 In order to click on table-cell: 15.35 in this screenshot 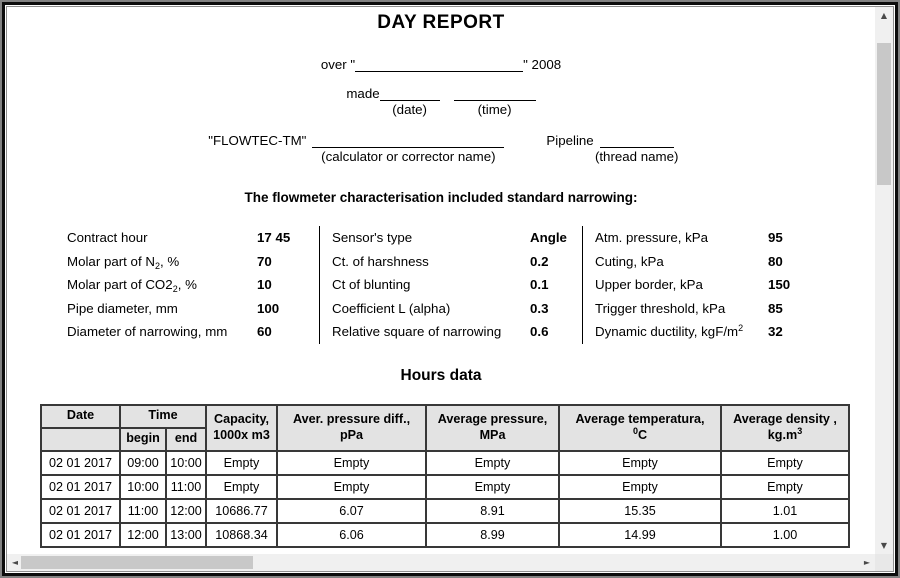, I will do `click(640, 510)`.